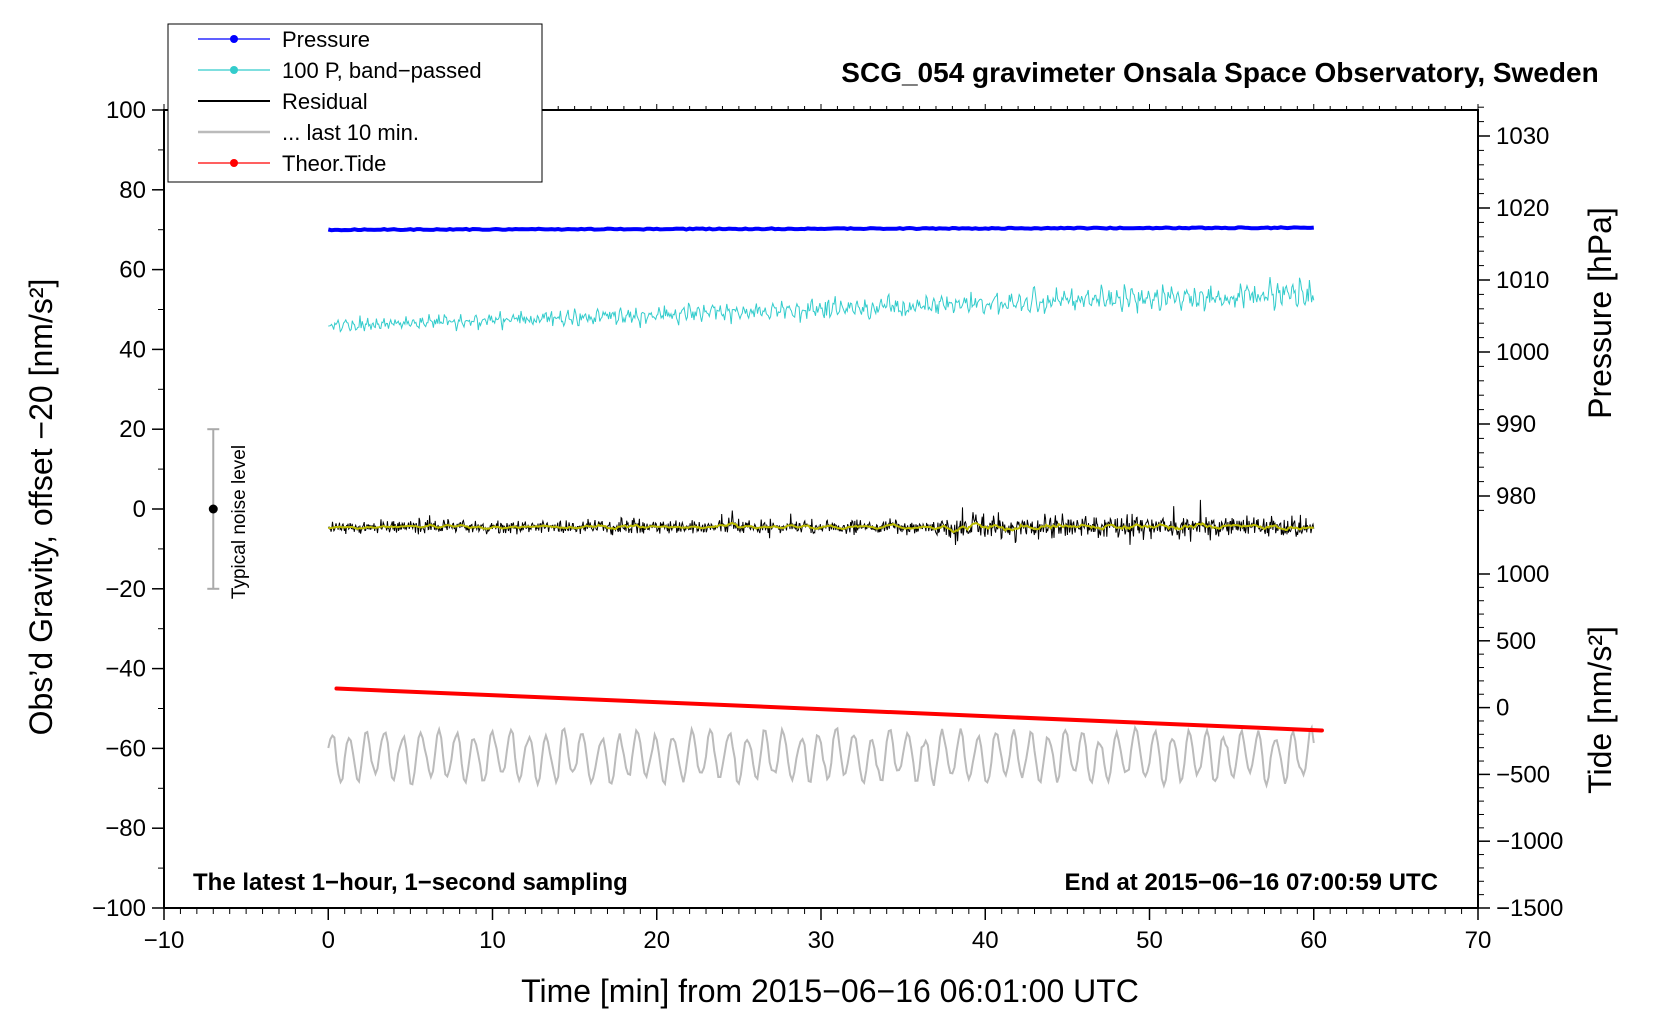  What do you see at coordinates (1529, 908) in the screenshot?
I see `tide-tick-label: −1500` at bounding box center [1529, 908].